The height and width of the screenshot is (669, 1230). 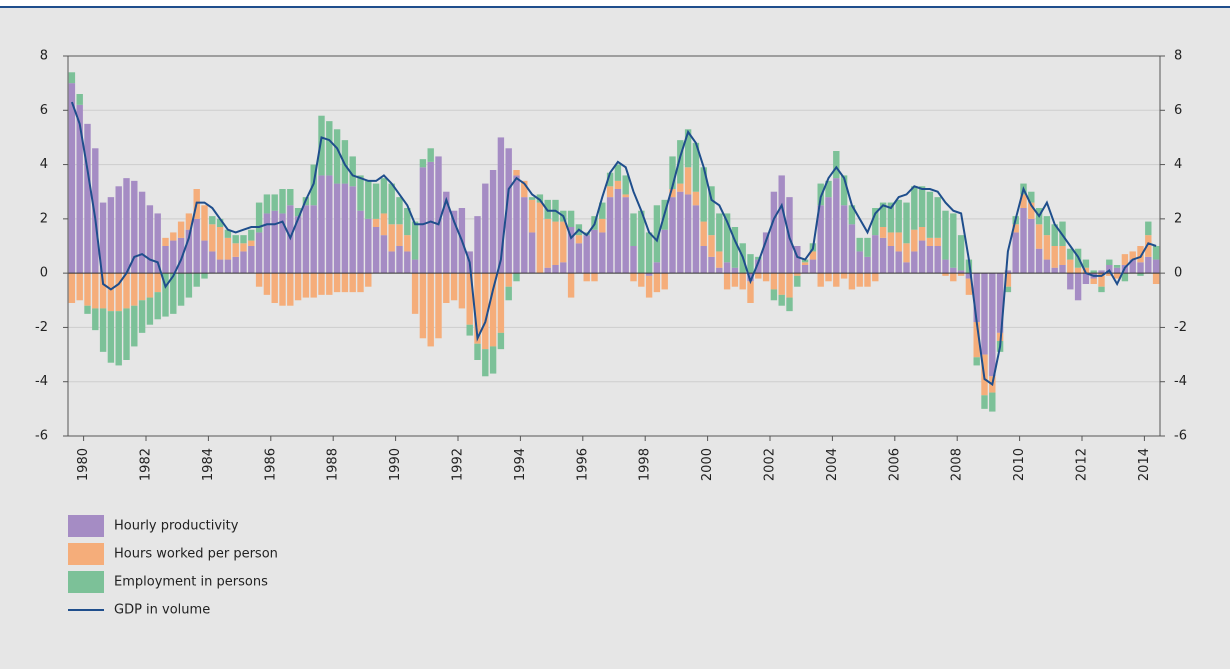 I want to click on x-tick-label: 1998, so click(x=645, y=464).